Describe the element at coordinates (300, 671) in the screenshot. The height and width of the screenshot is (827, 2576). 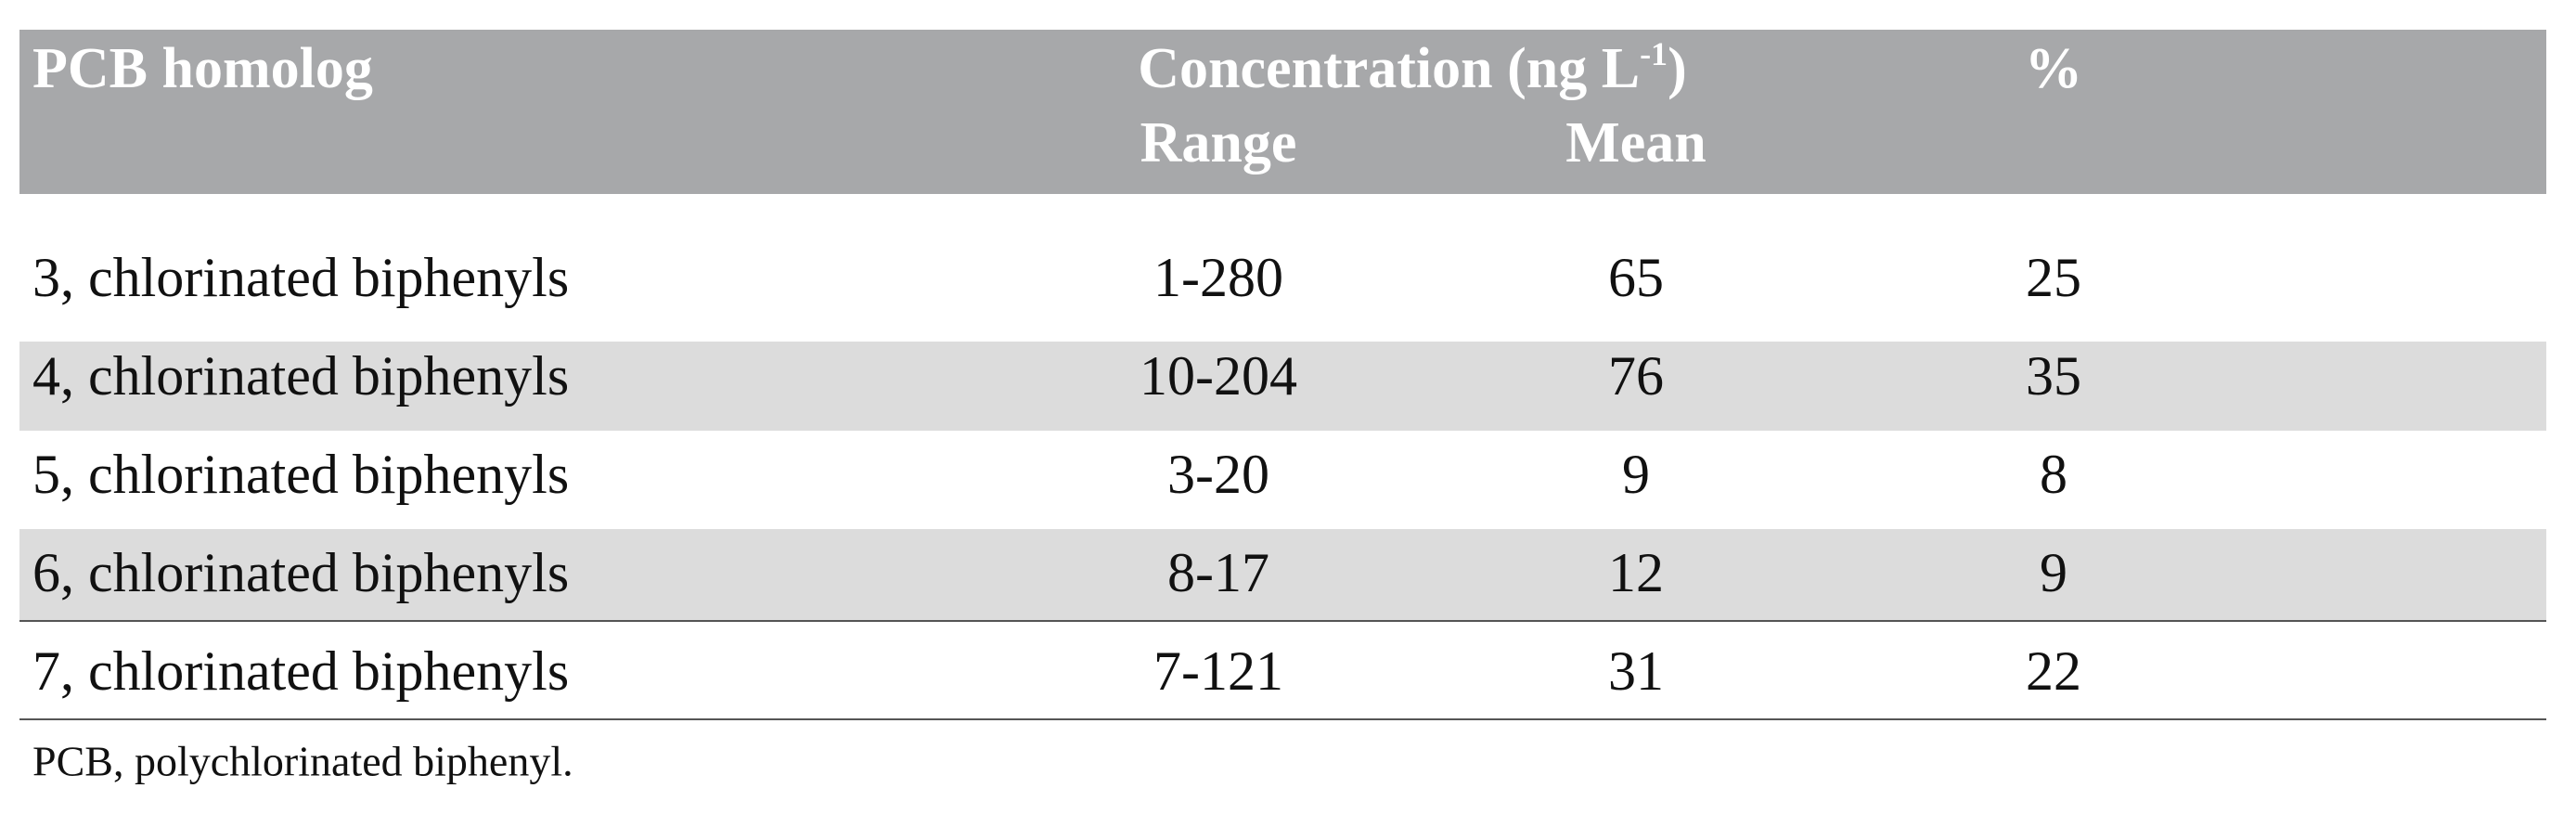
I see `table-cell: 7, chlorinated biphenyls` at that location.